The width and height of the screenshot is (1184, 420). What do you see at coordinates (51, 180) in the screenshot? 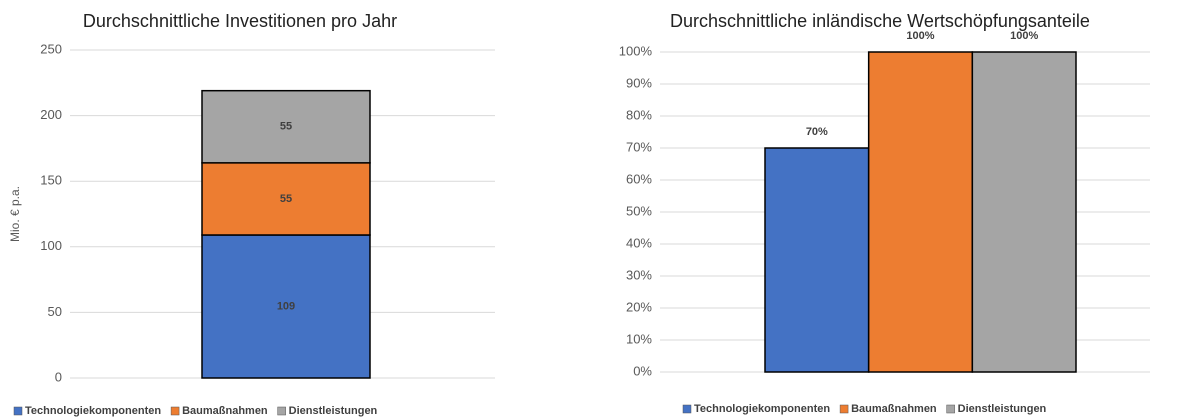
I see `y-tick-label: 150` at bounding box center [51, 180].